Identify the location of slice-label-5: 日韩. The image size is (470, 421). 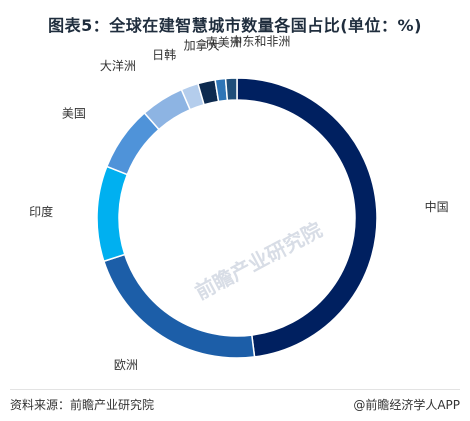
(164, 54).